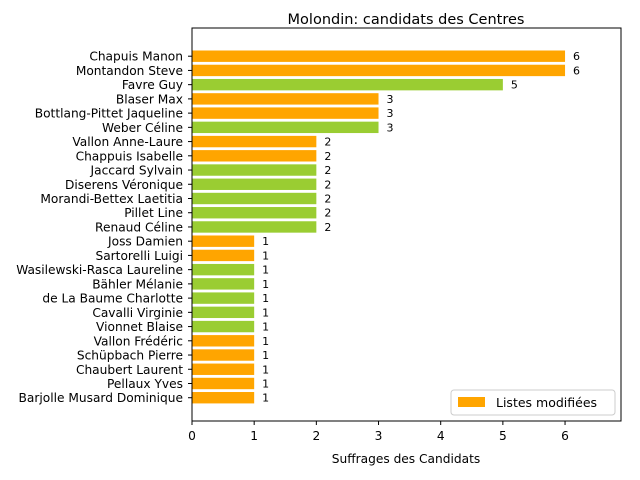 This screenshot has width=640, height=480. Describe the element at coordinates (441, 436) in the screenshot. I see `x-tick-label: 4` at that location.